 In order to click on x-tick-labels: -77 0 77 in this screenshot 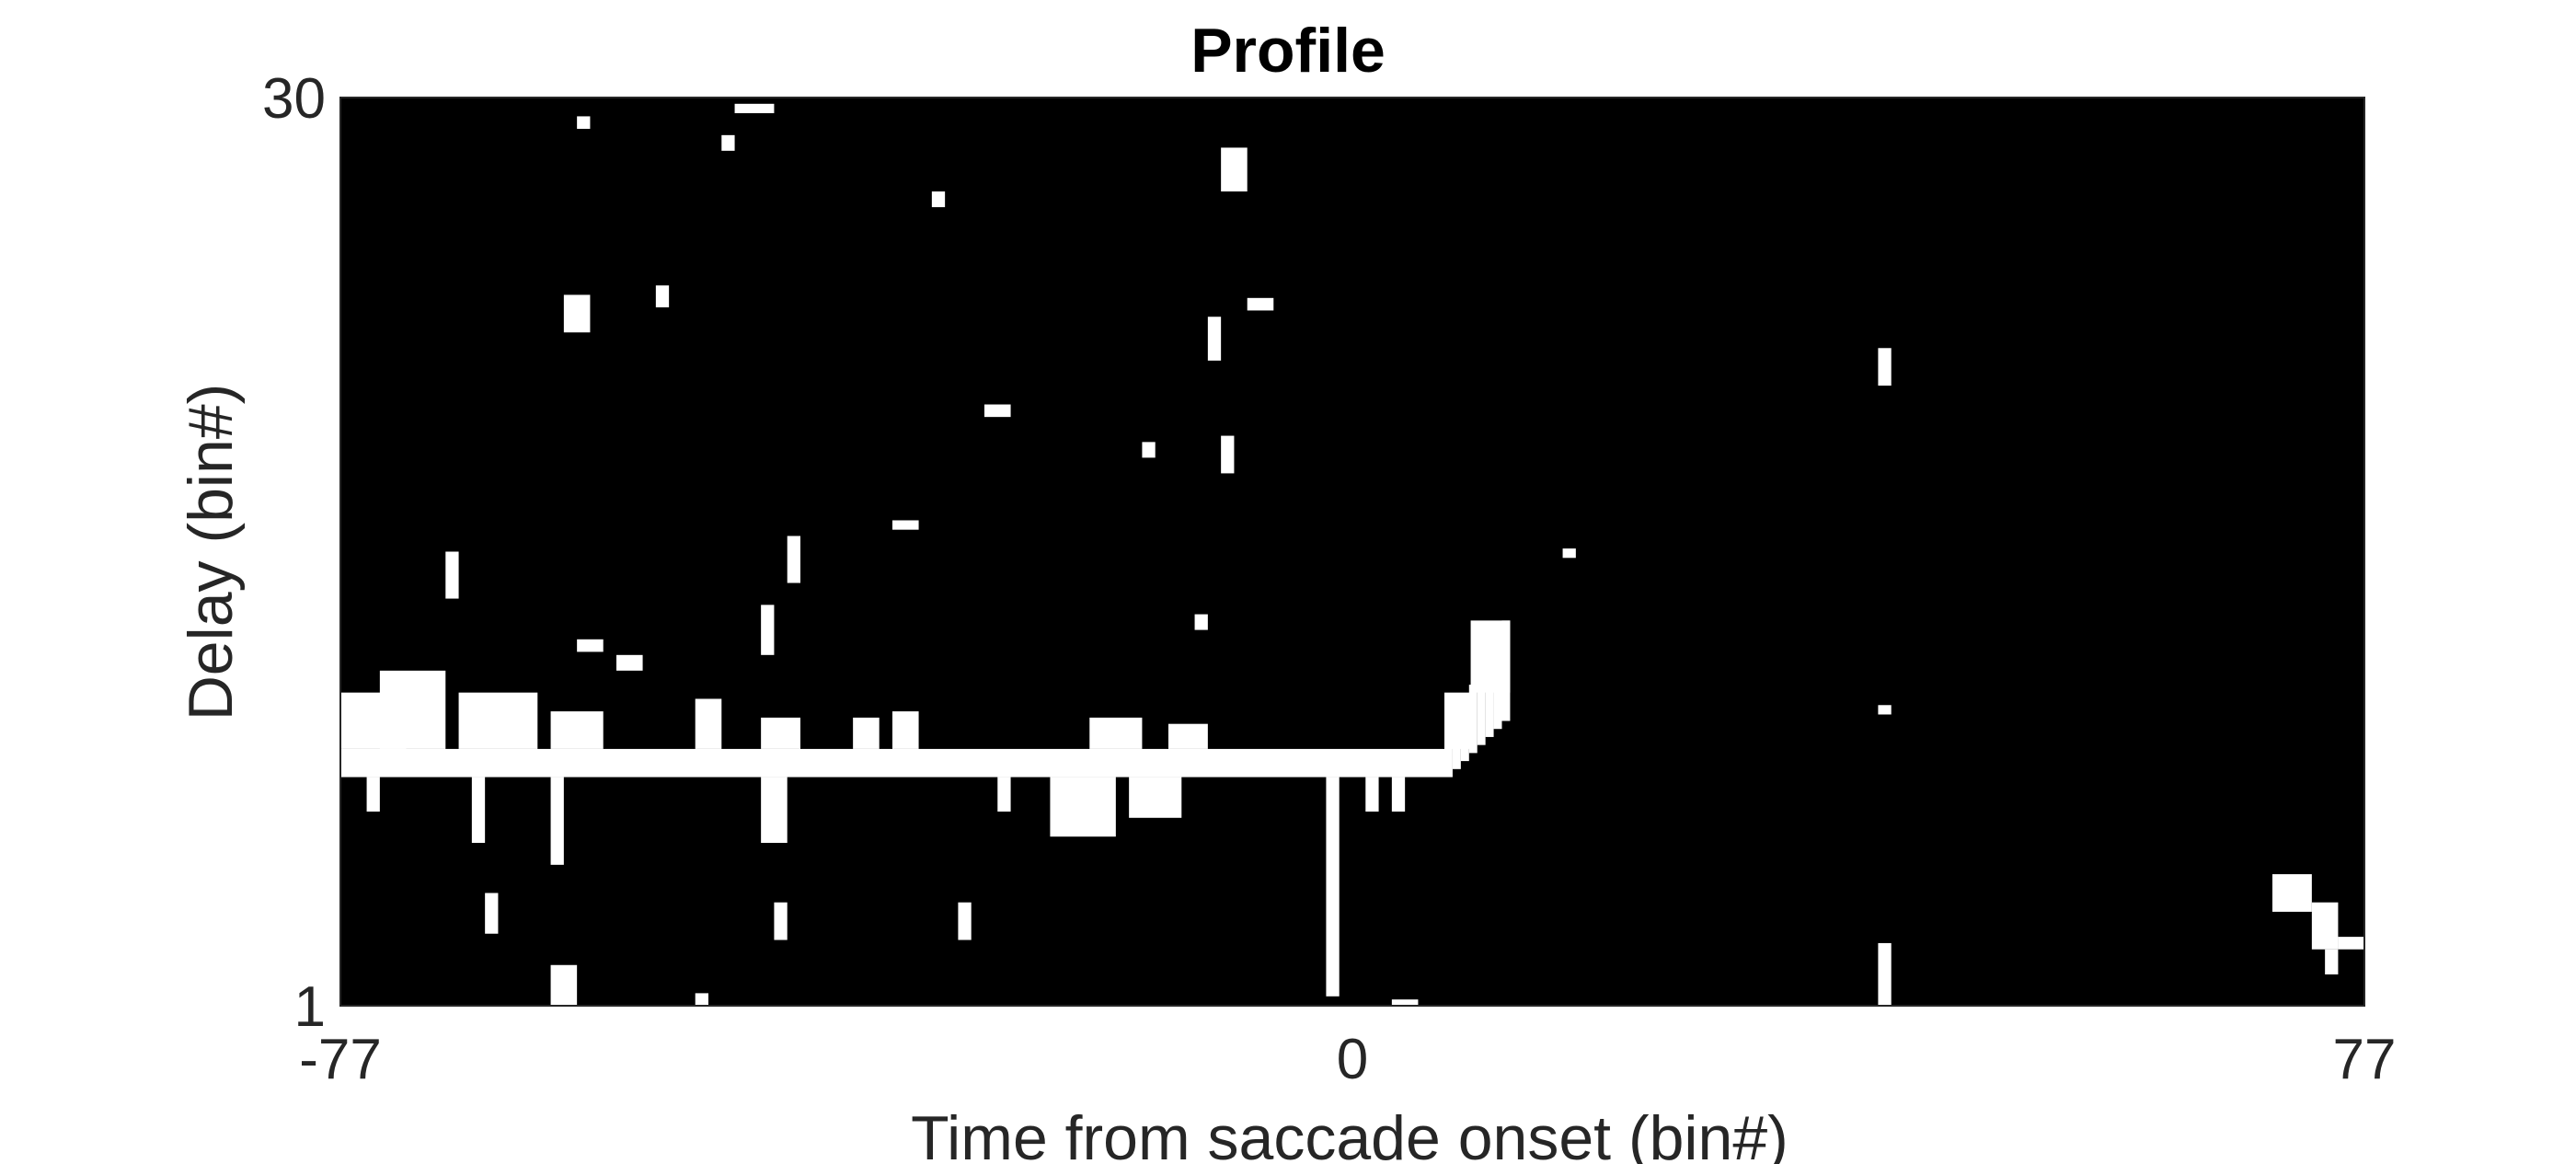, I will do `click(1347, 1059)`.